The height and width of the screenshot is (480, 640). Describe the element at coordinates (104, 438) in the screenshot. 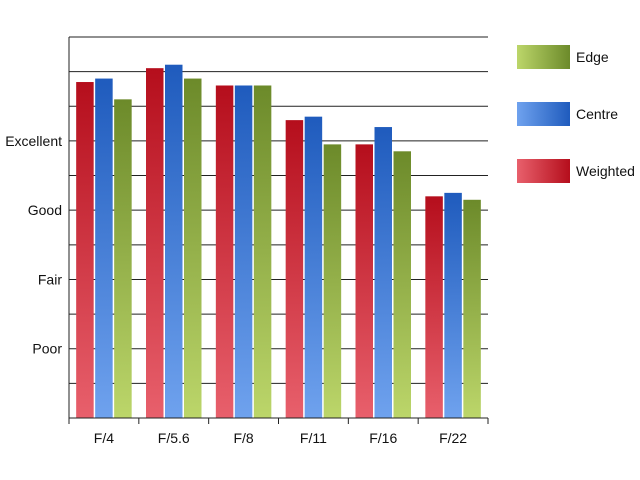

I see `x-tick-label: F/4` at that location.